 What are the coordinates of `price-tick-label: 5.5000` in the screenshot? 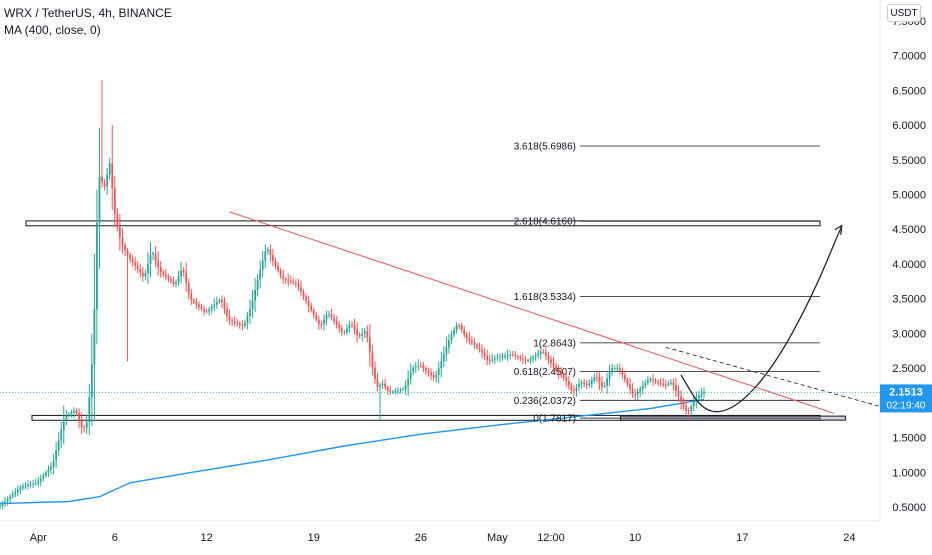 It's located at (909, 161).